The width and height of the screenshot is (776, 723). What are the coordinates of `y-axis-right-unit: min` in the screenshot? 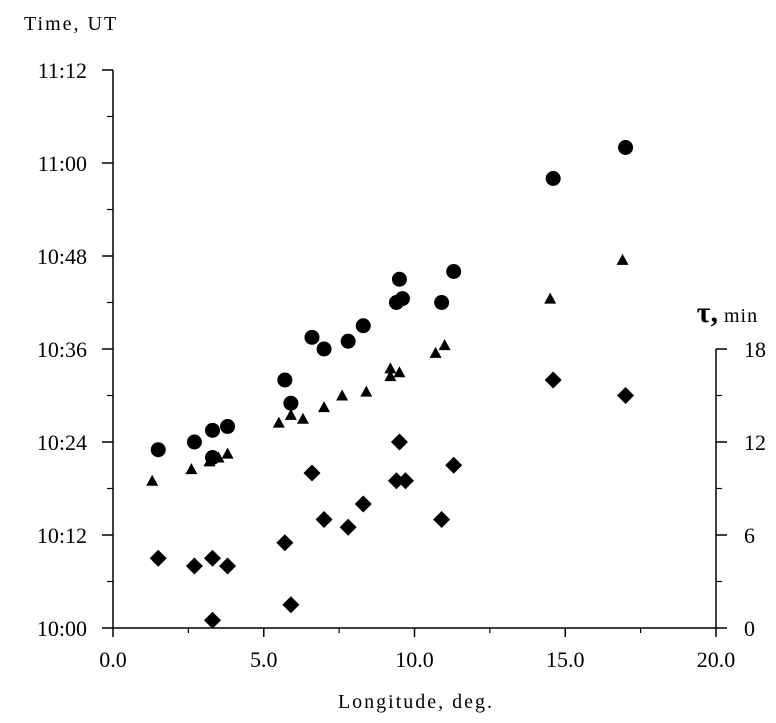 It's located at (741, 316).